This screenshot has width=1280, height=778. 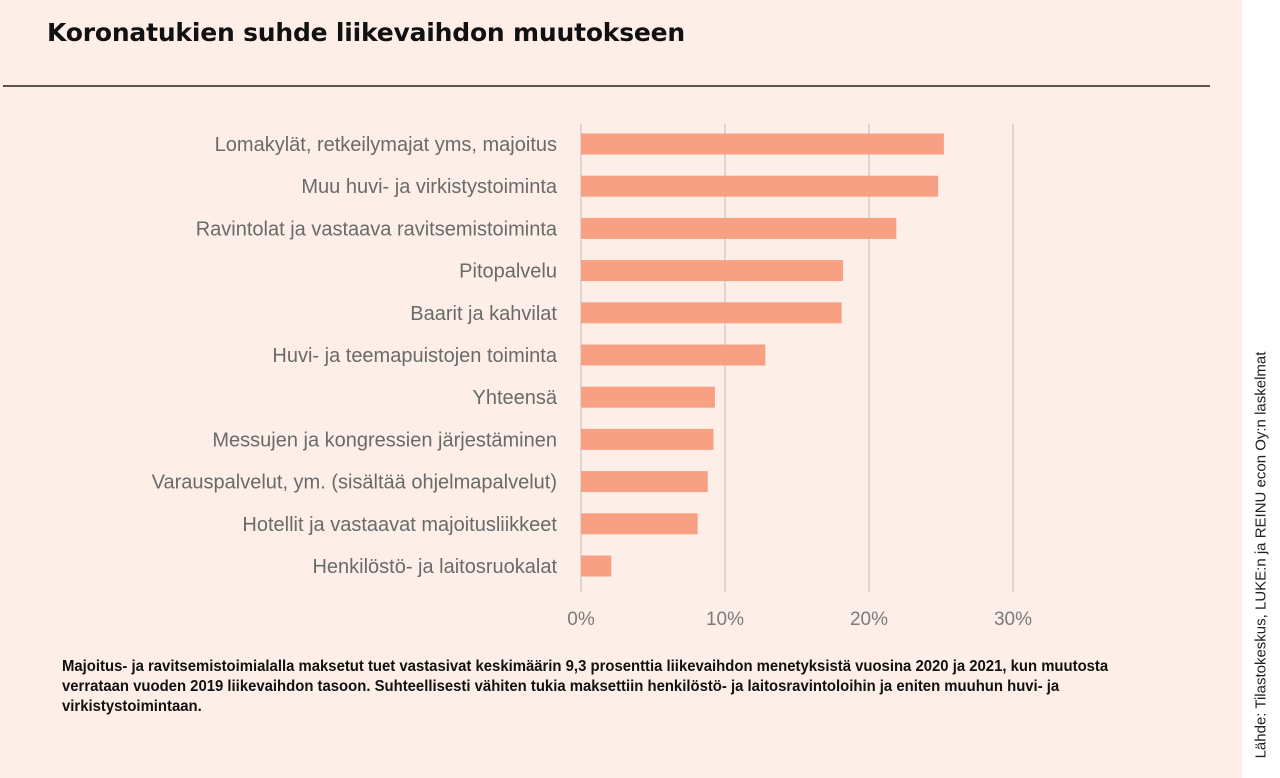 I want to click on category-label-10: Henkilöstö- ja laitosruokalat, so click(x=434, y=567).